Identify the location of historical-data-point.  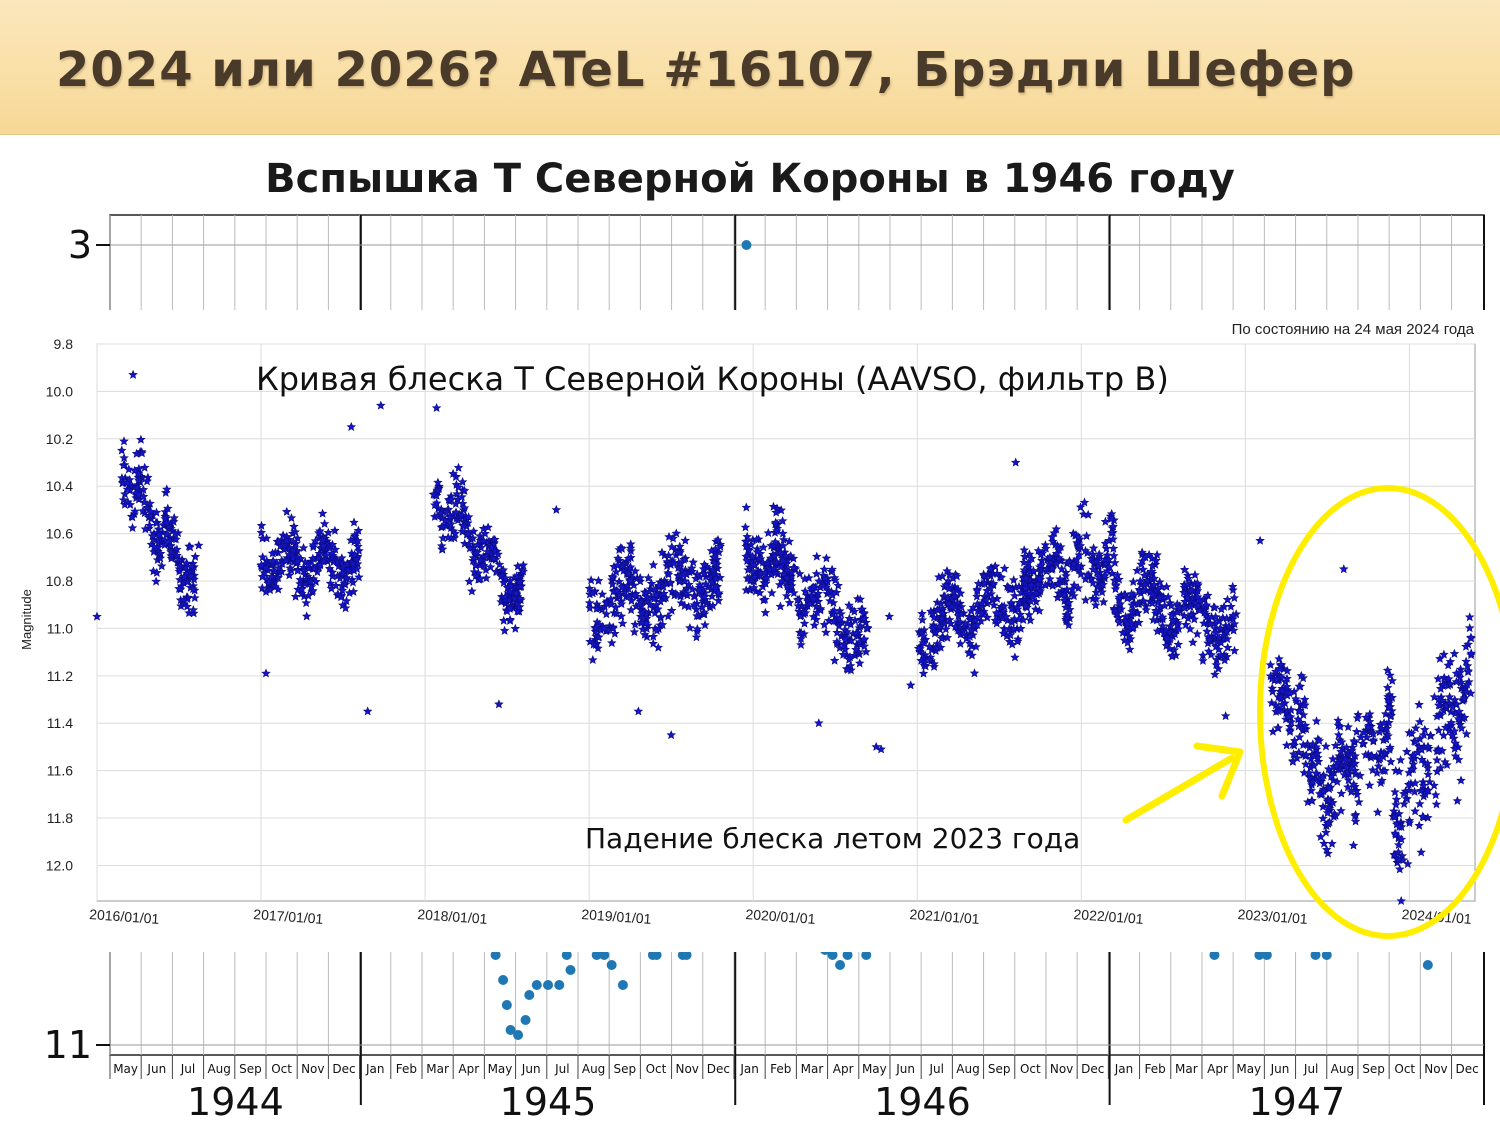
(1326, 955).